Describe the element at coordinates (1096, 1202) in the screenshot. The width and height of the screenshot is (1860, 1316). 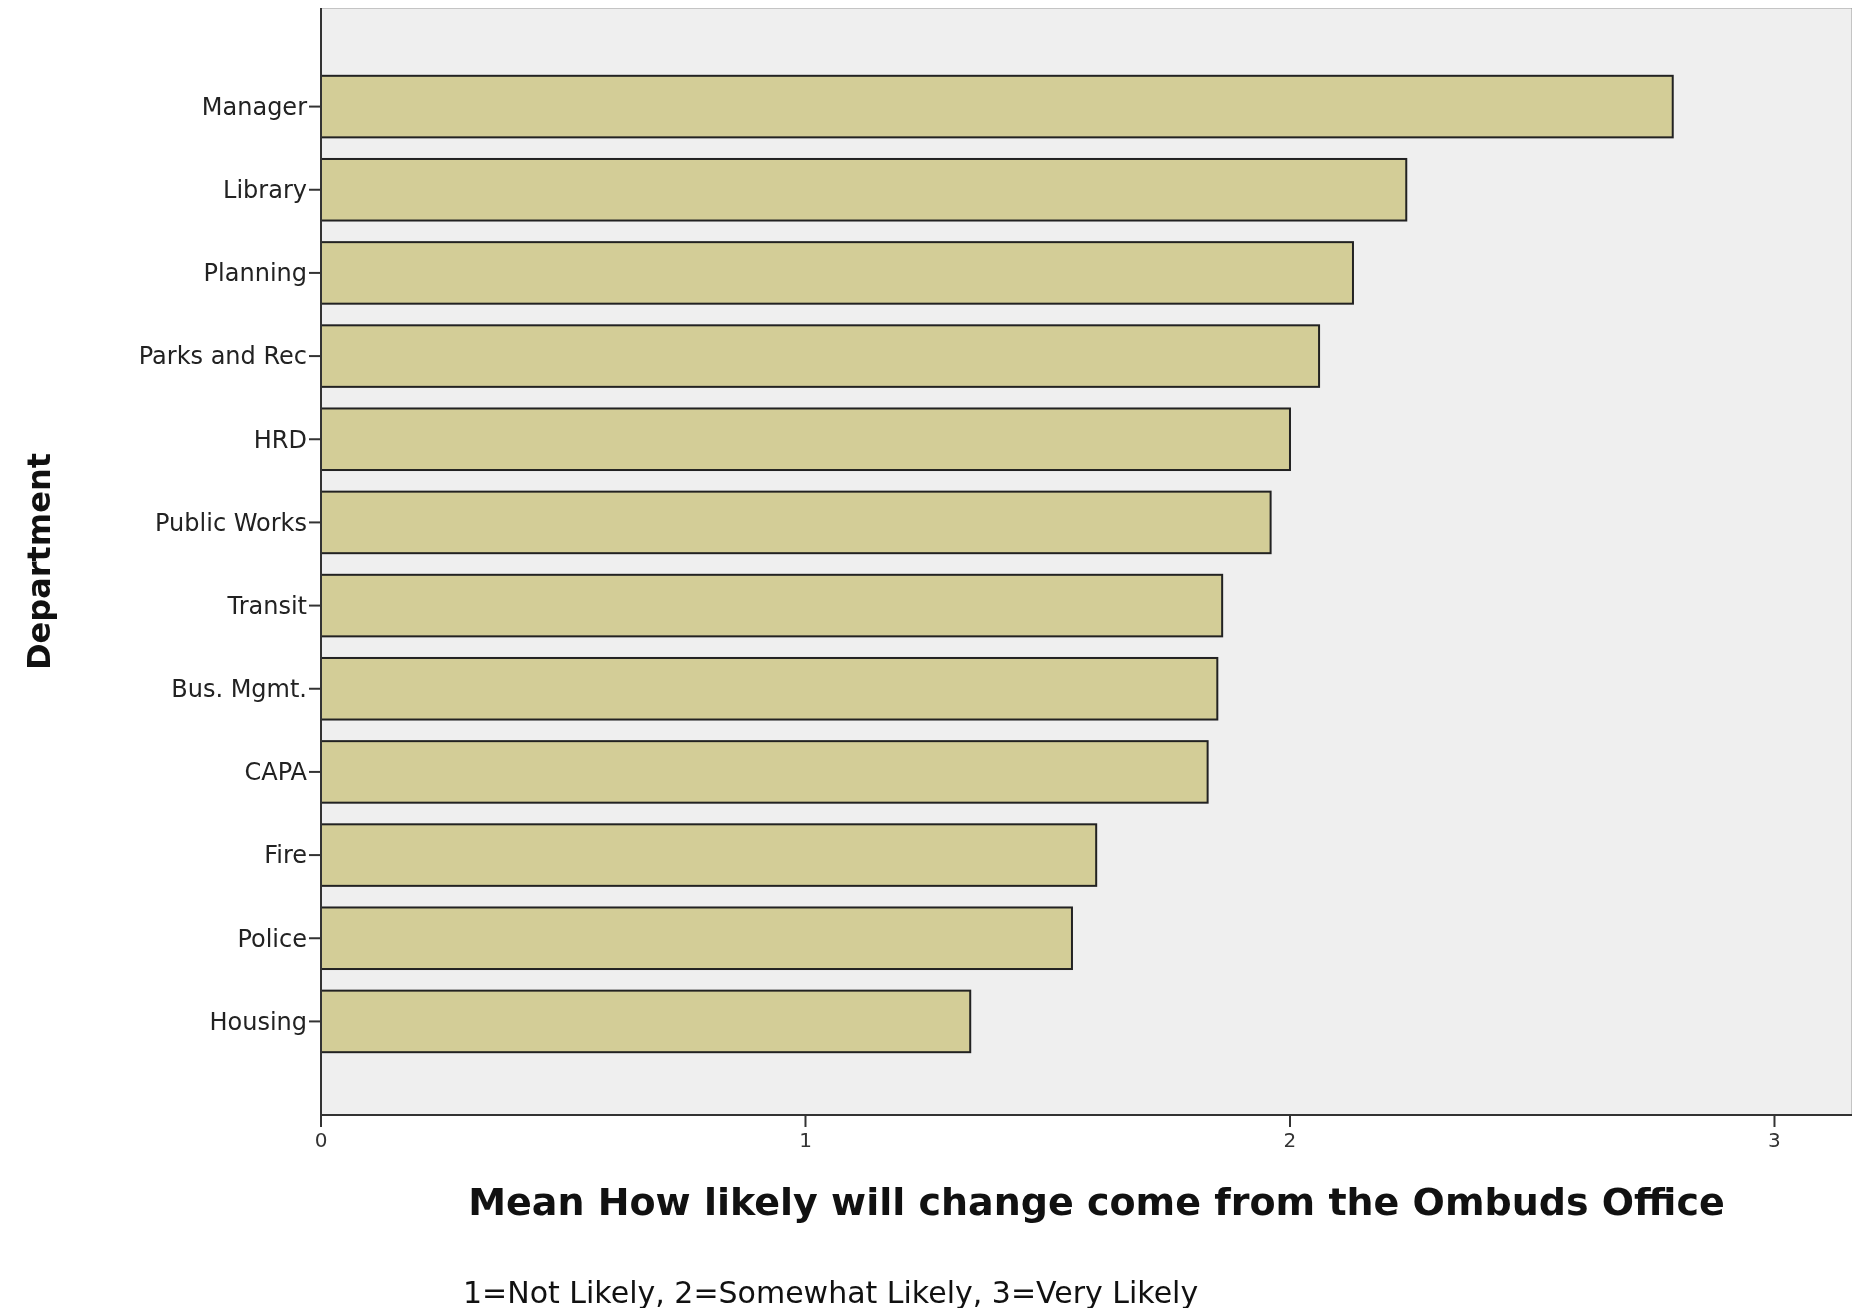
I see `x-axis-title: Mean How likely will change come from the Ombuds Office` at that location.